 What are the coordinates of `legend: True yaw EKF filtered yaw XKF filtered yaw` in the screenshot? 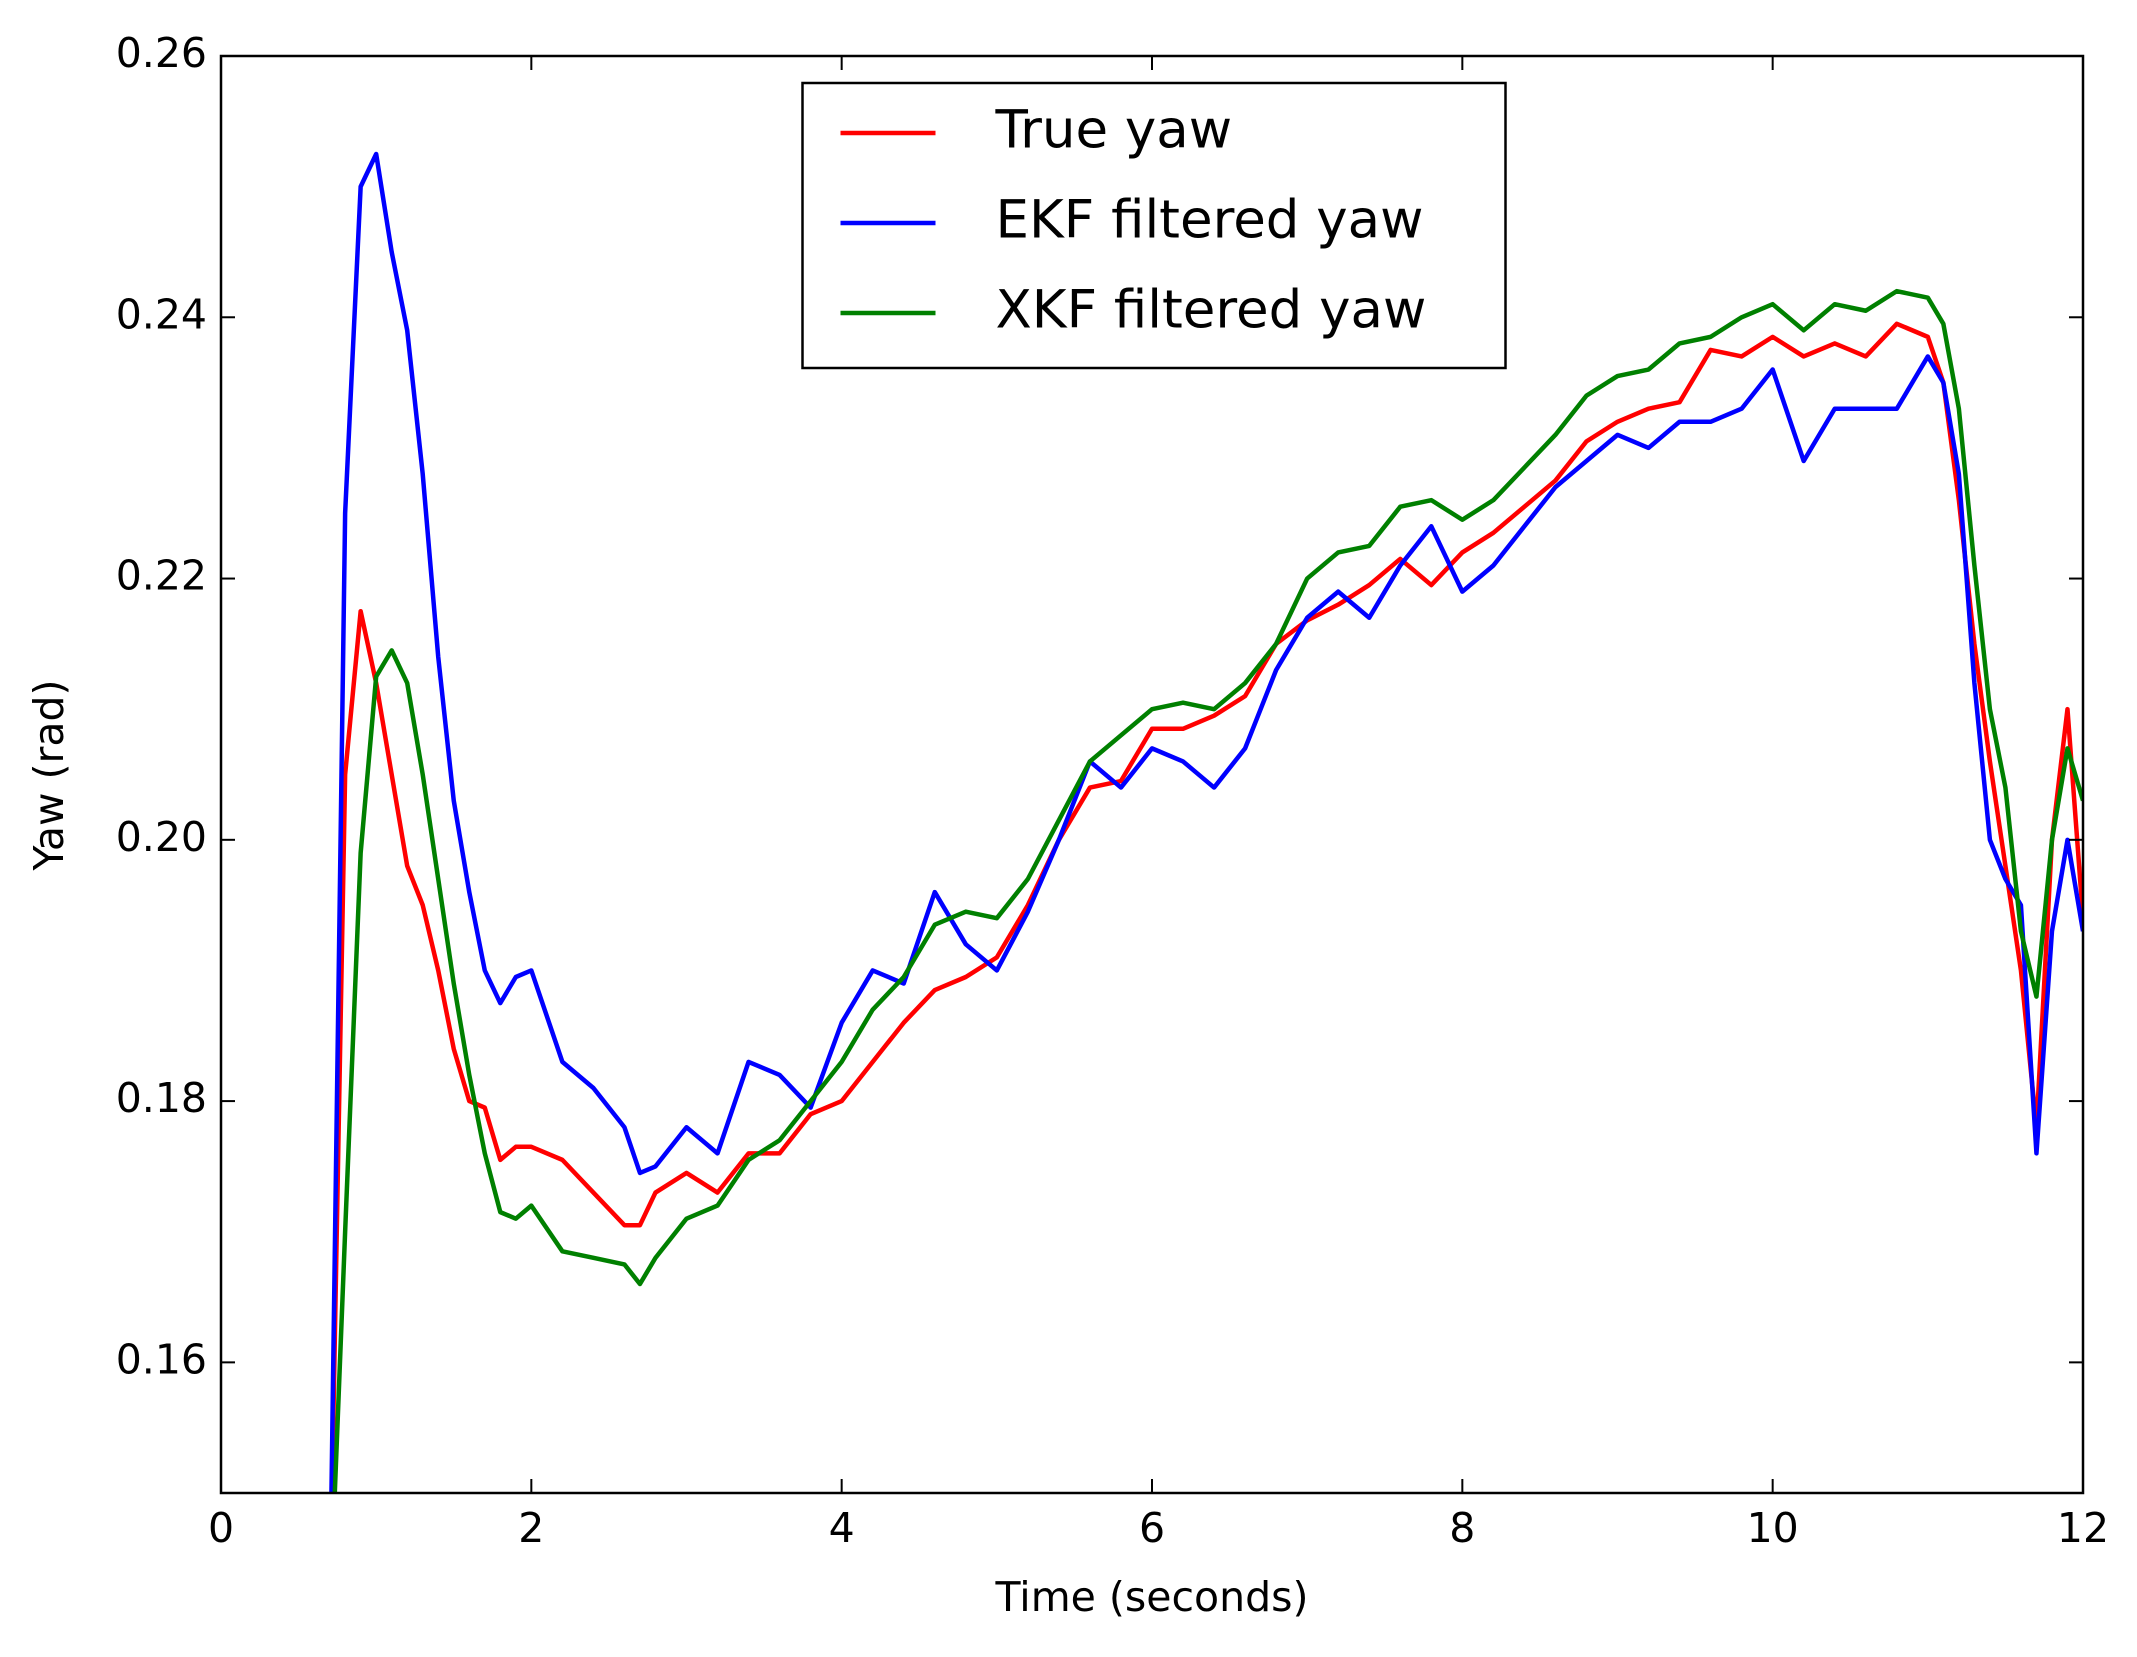 It's located at (1154, 225).